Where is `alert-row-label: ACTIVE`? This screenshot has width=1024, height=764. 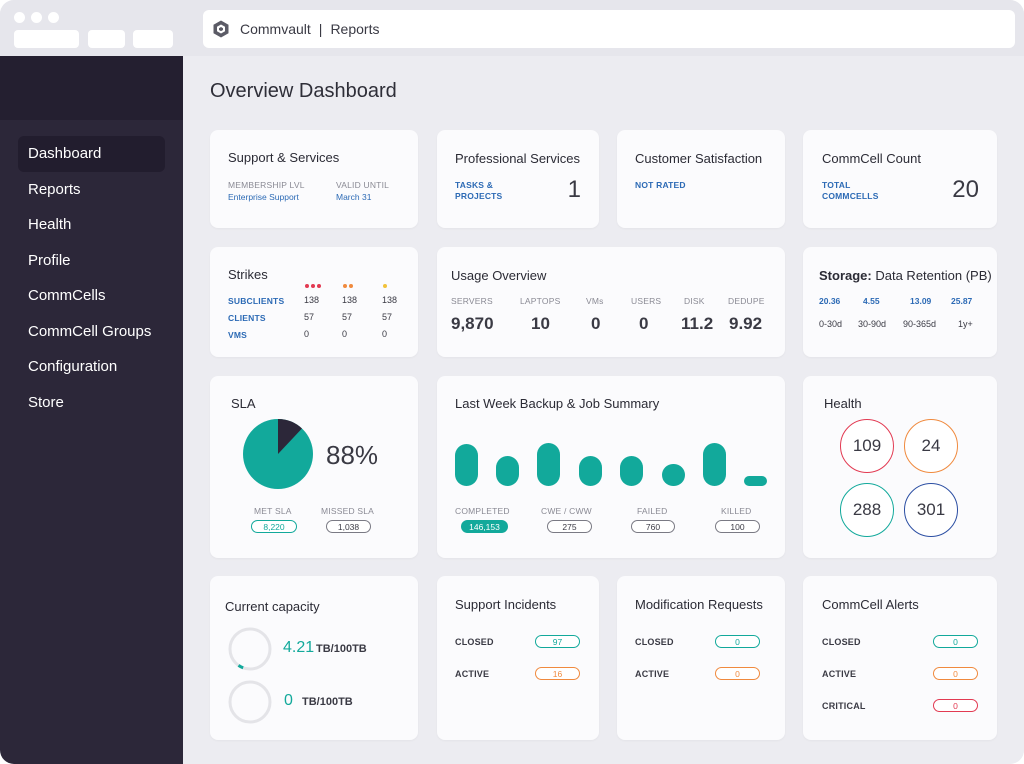
alert-row-label: ACTIVE is located at coordinates (839, 674).